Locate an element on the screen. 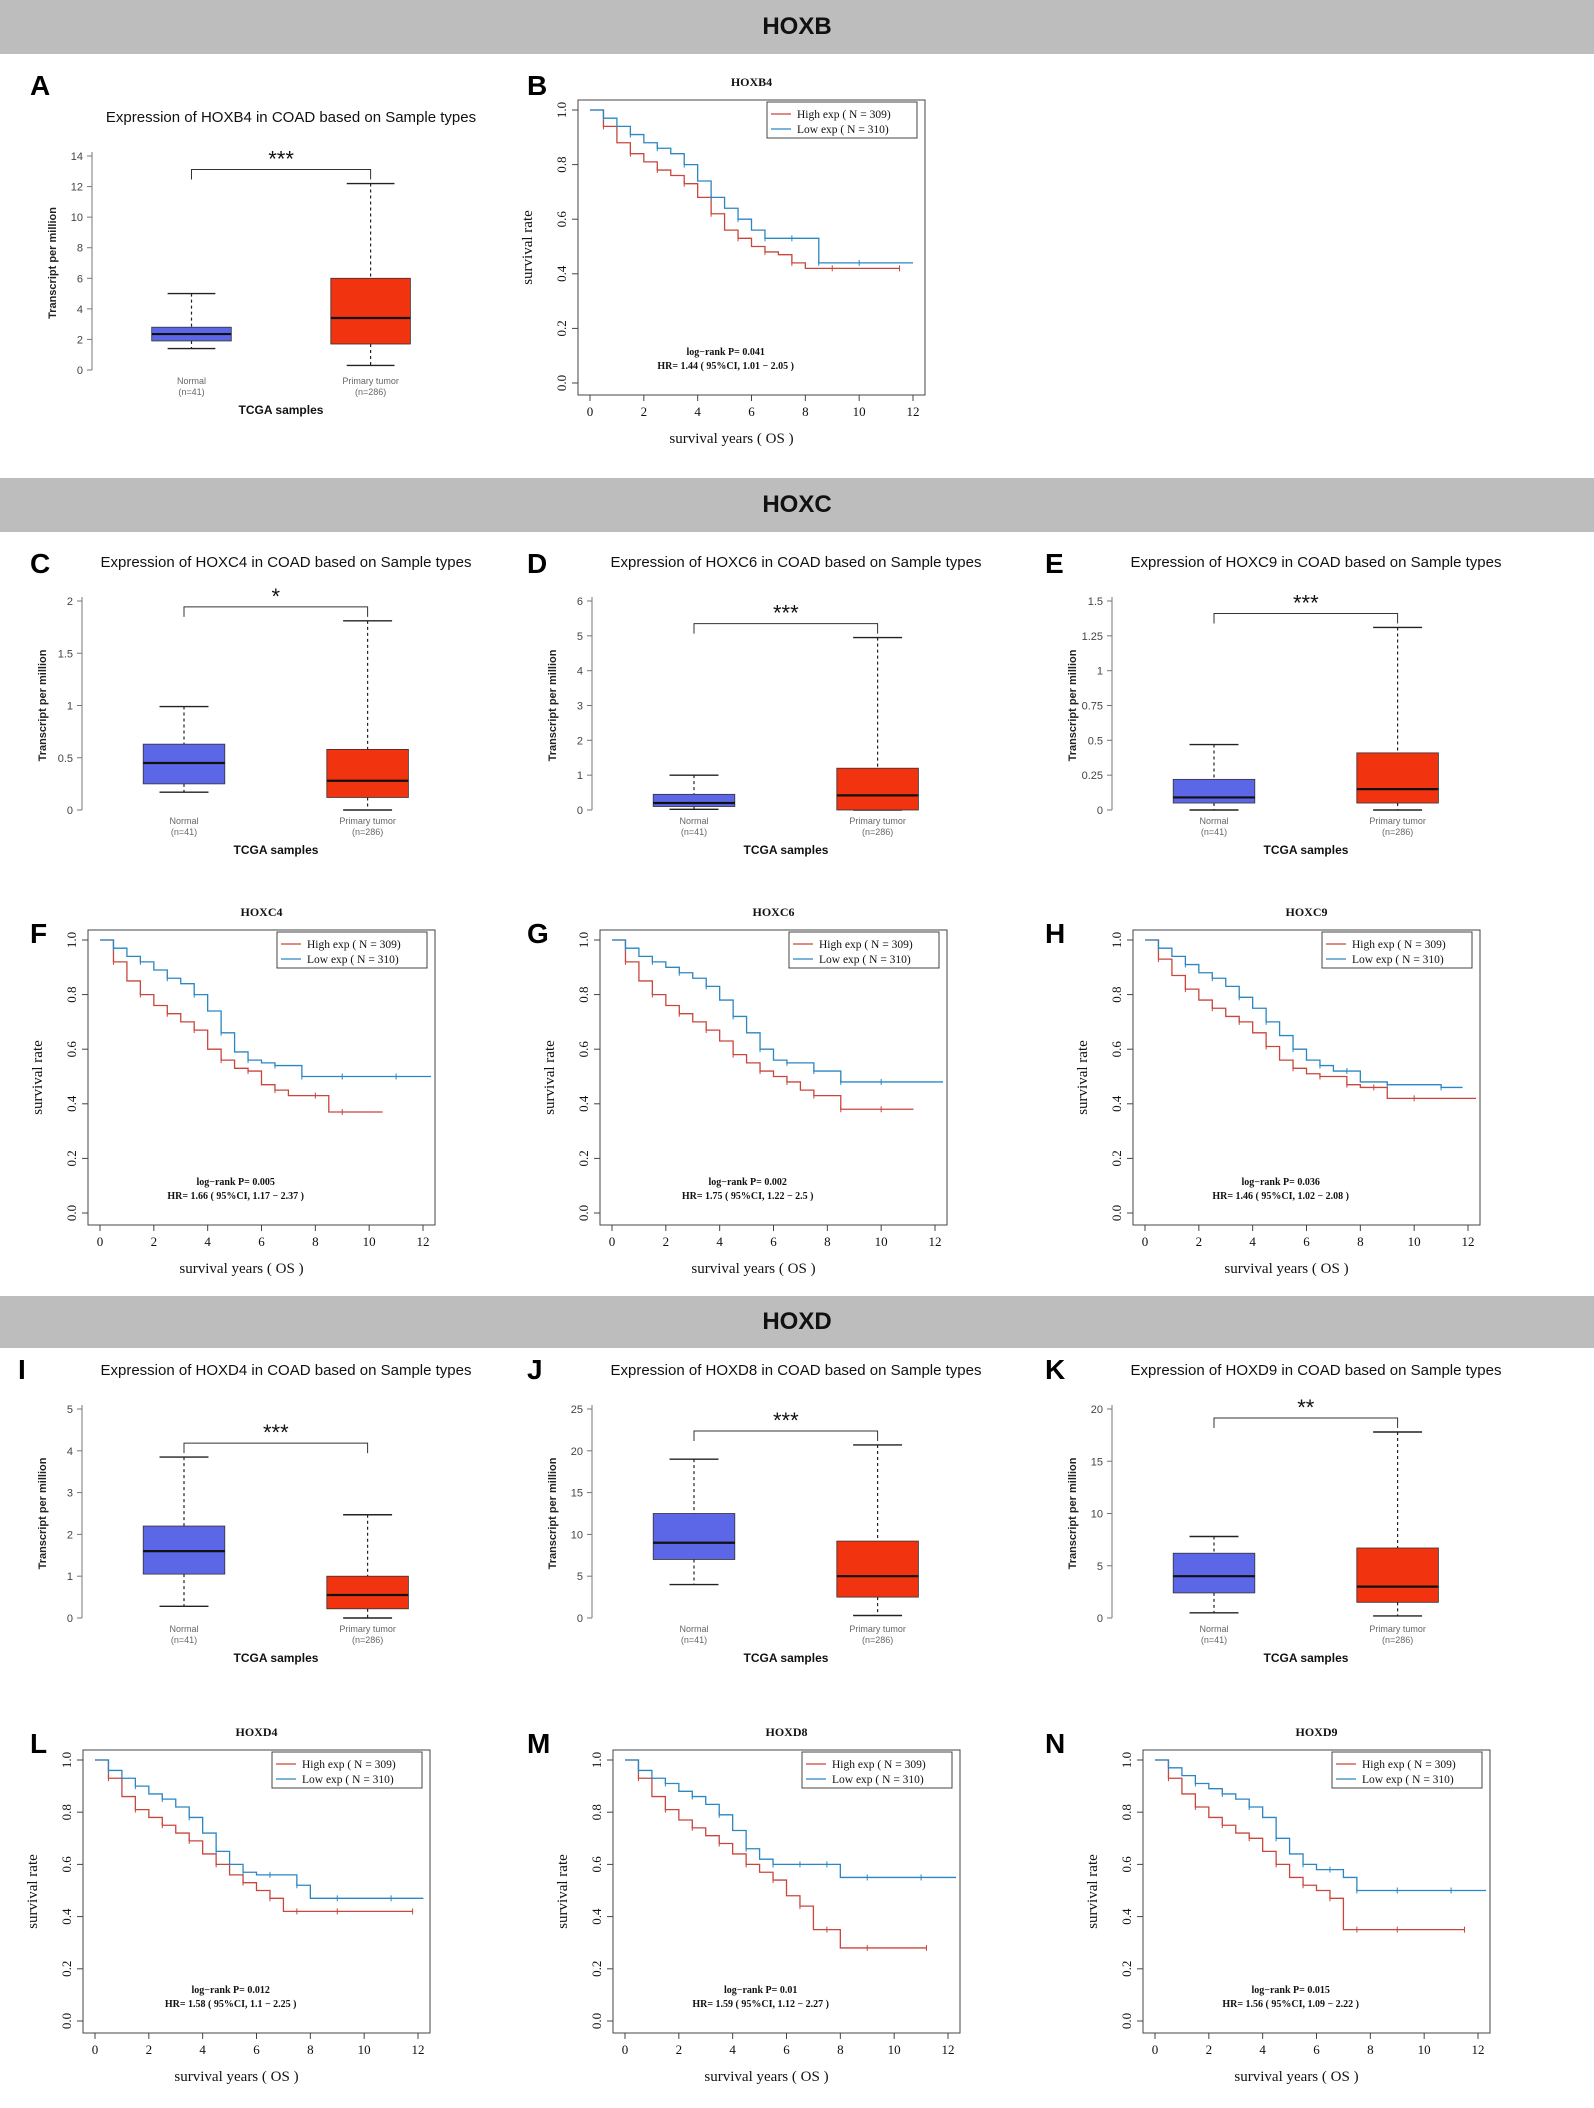 The height and width of the screenshot is (2108, 1594). y-tick-label: 1 is located at coordinates (70, 1577).